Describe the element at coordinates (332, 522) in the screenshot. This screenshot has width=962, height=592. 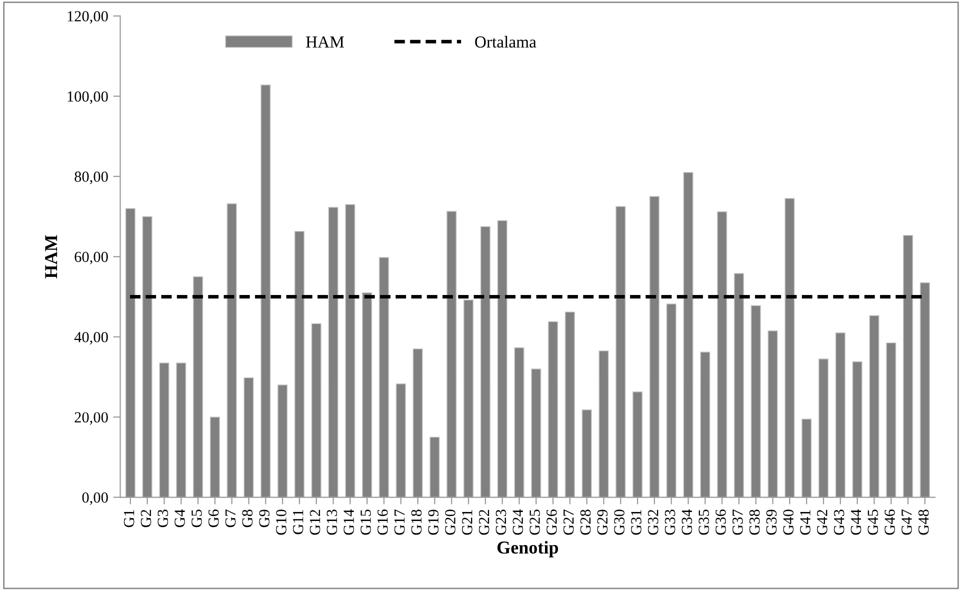
I see `x-tick-label: G13` at that location.